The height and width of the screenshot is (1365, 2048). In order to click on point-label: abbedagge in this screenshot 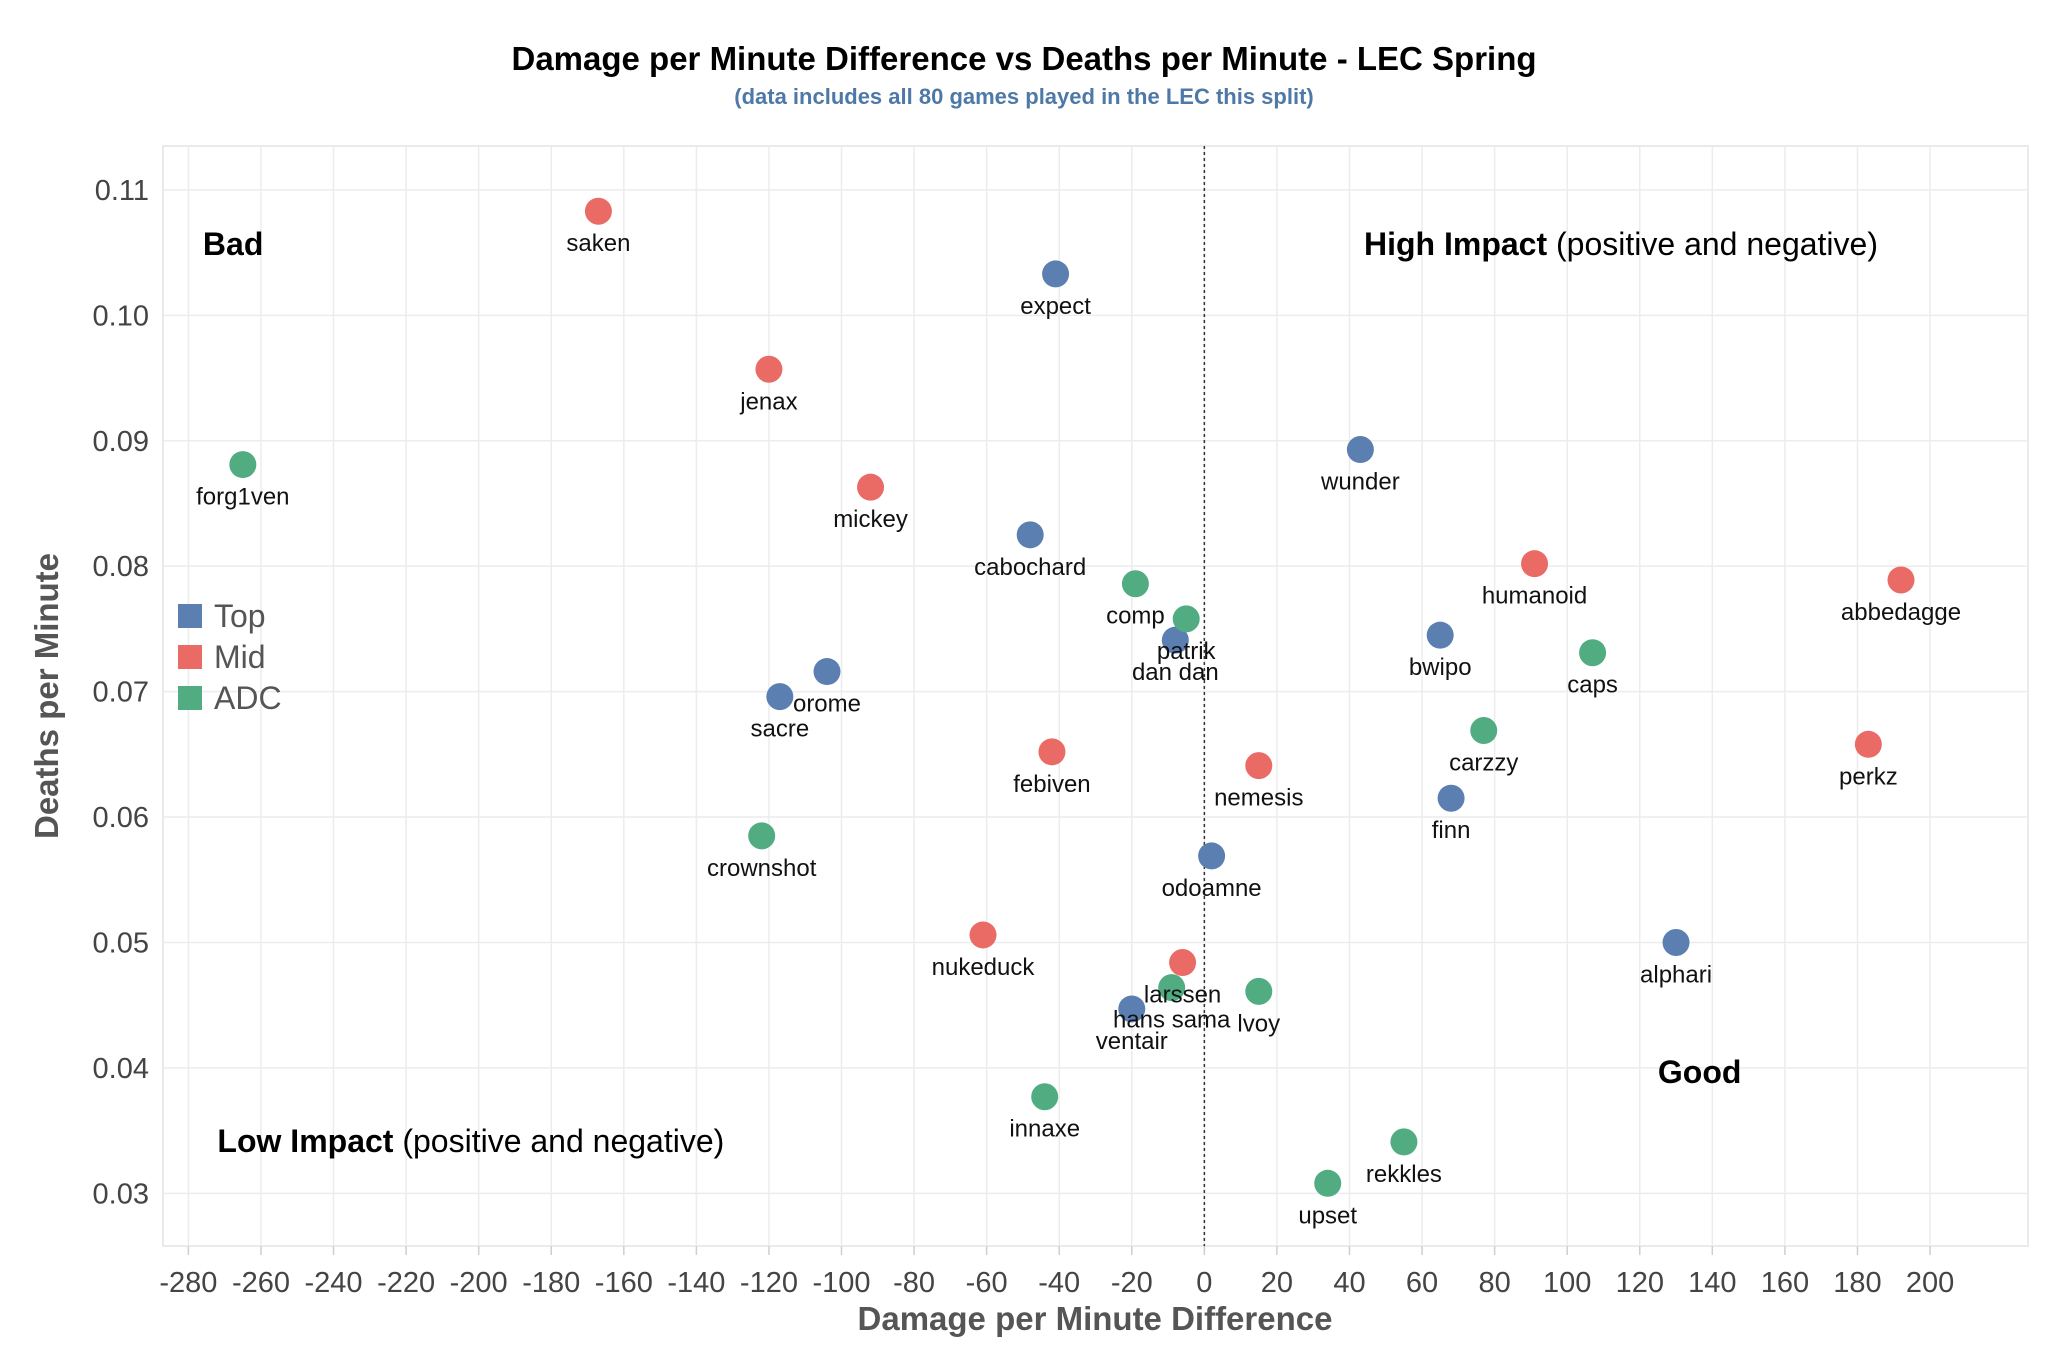, I will do `click(1901, 612)`.